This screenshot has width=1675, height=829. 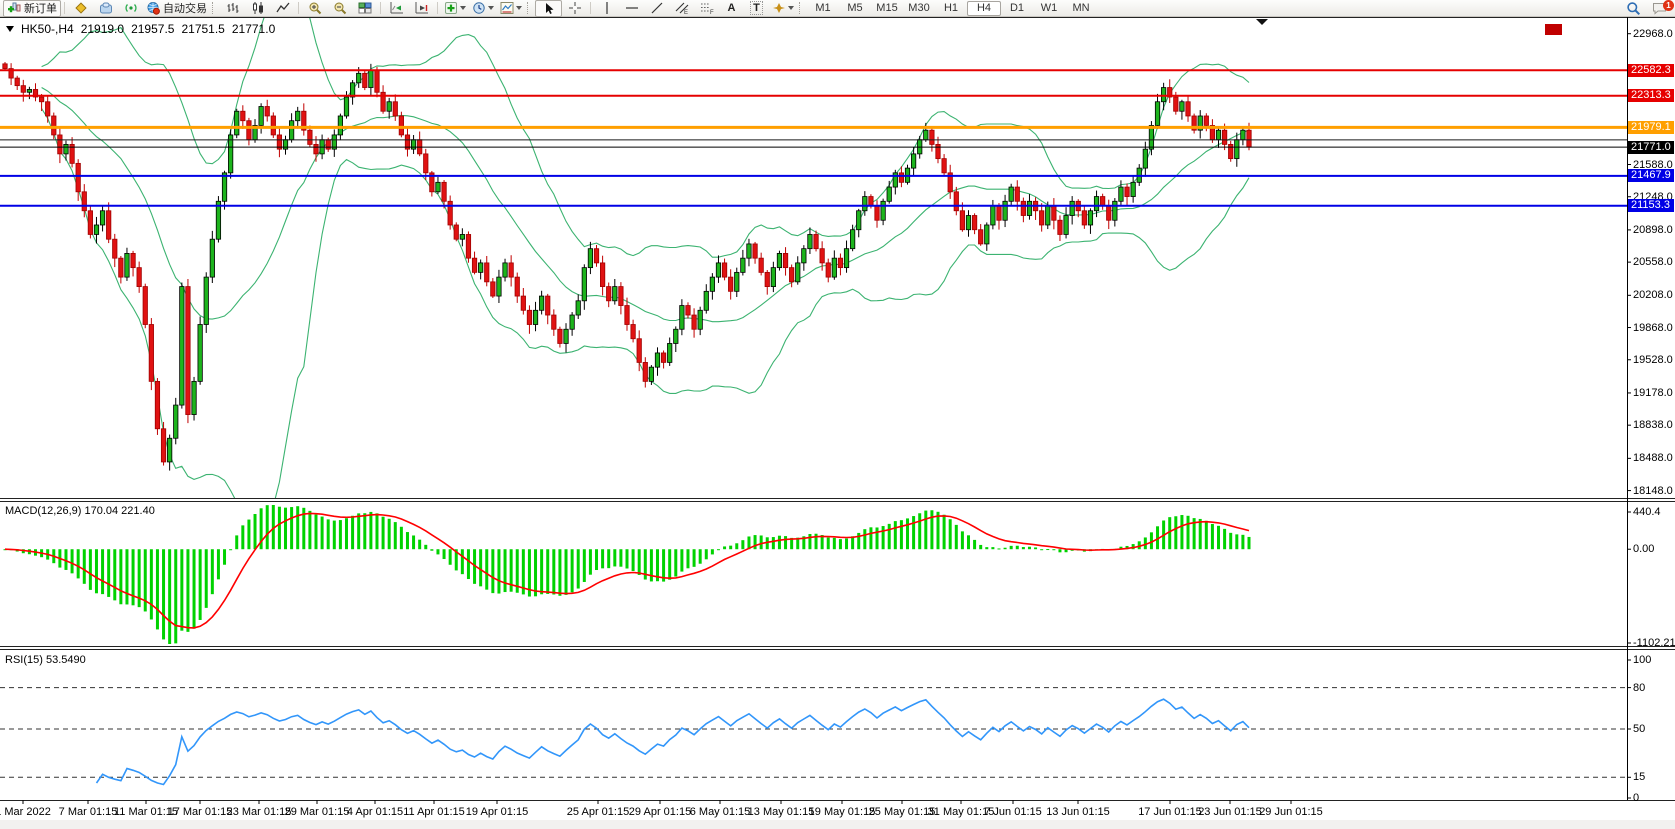 I want to click on search-button, so click(x=1633, y=8).